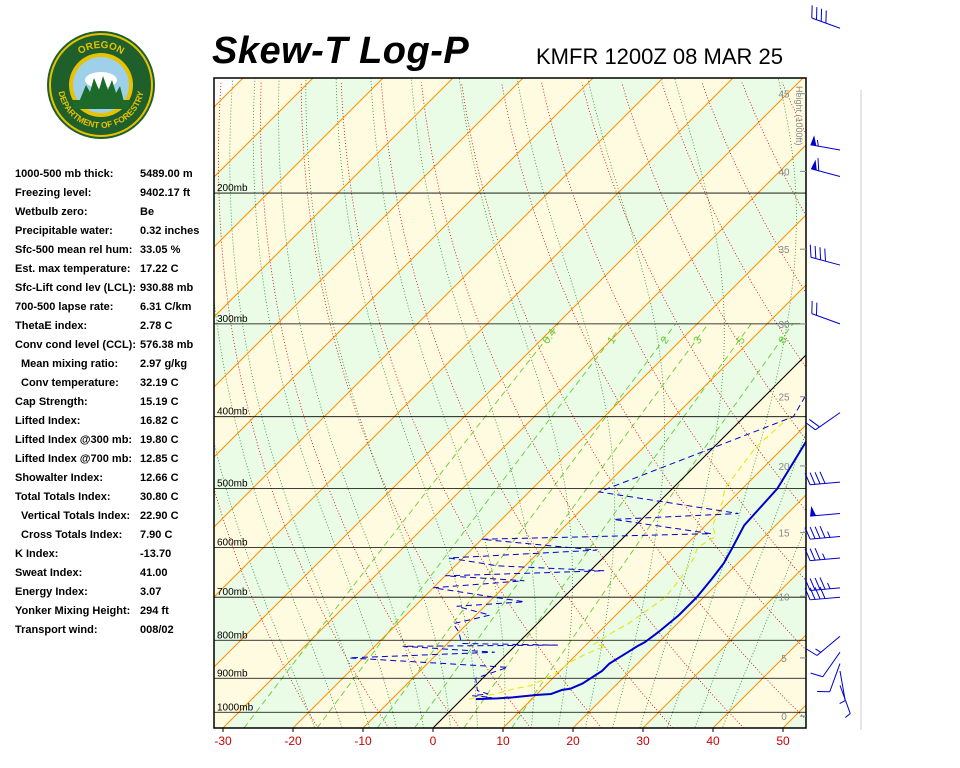  Describe the element at coordinates (433, 741) in the screenshot. I see `x-tick-label: 0` at that location.